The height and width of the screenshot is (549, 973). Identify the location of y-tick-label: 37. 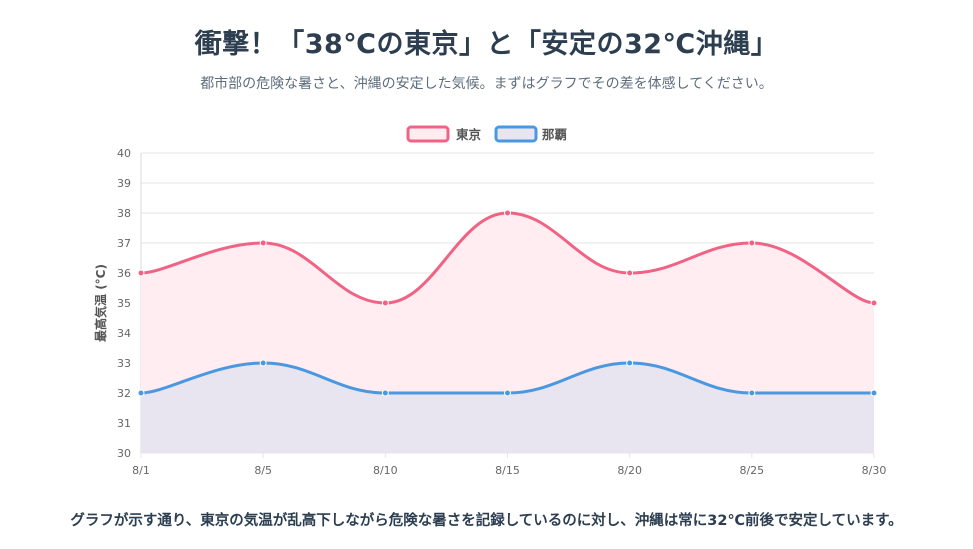
(124, 243).